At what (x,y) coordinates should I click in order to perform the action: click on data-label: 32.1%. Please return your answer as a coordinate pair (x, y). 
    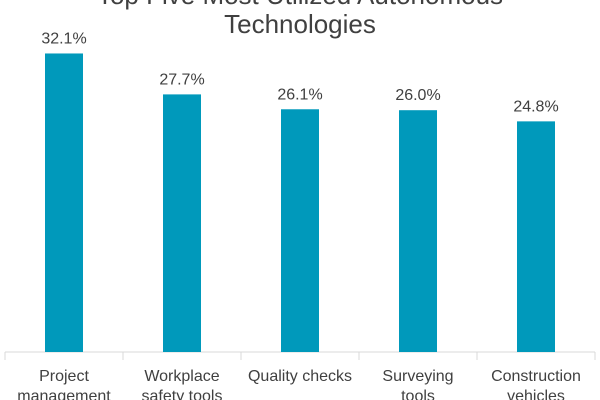
    Looking at the image, I should click on (63, 38).